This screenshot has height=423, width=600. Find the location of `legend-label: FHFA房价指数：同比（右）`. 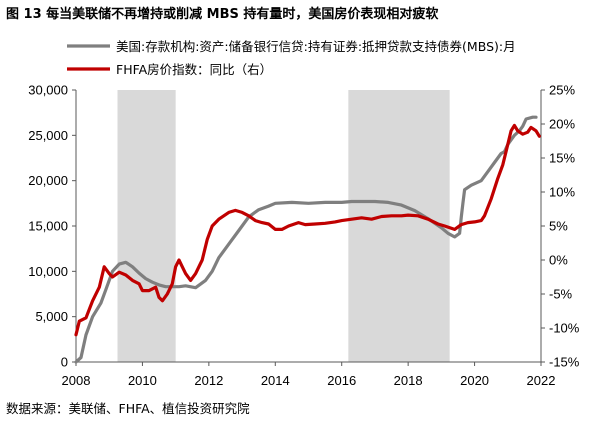

legend-label: FHFA房价指数：同比（右） is located at coordinates (194, 69).